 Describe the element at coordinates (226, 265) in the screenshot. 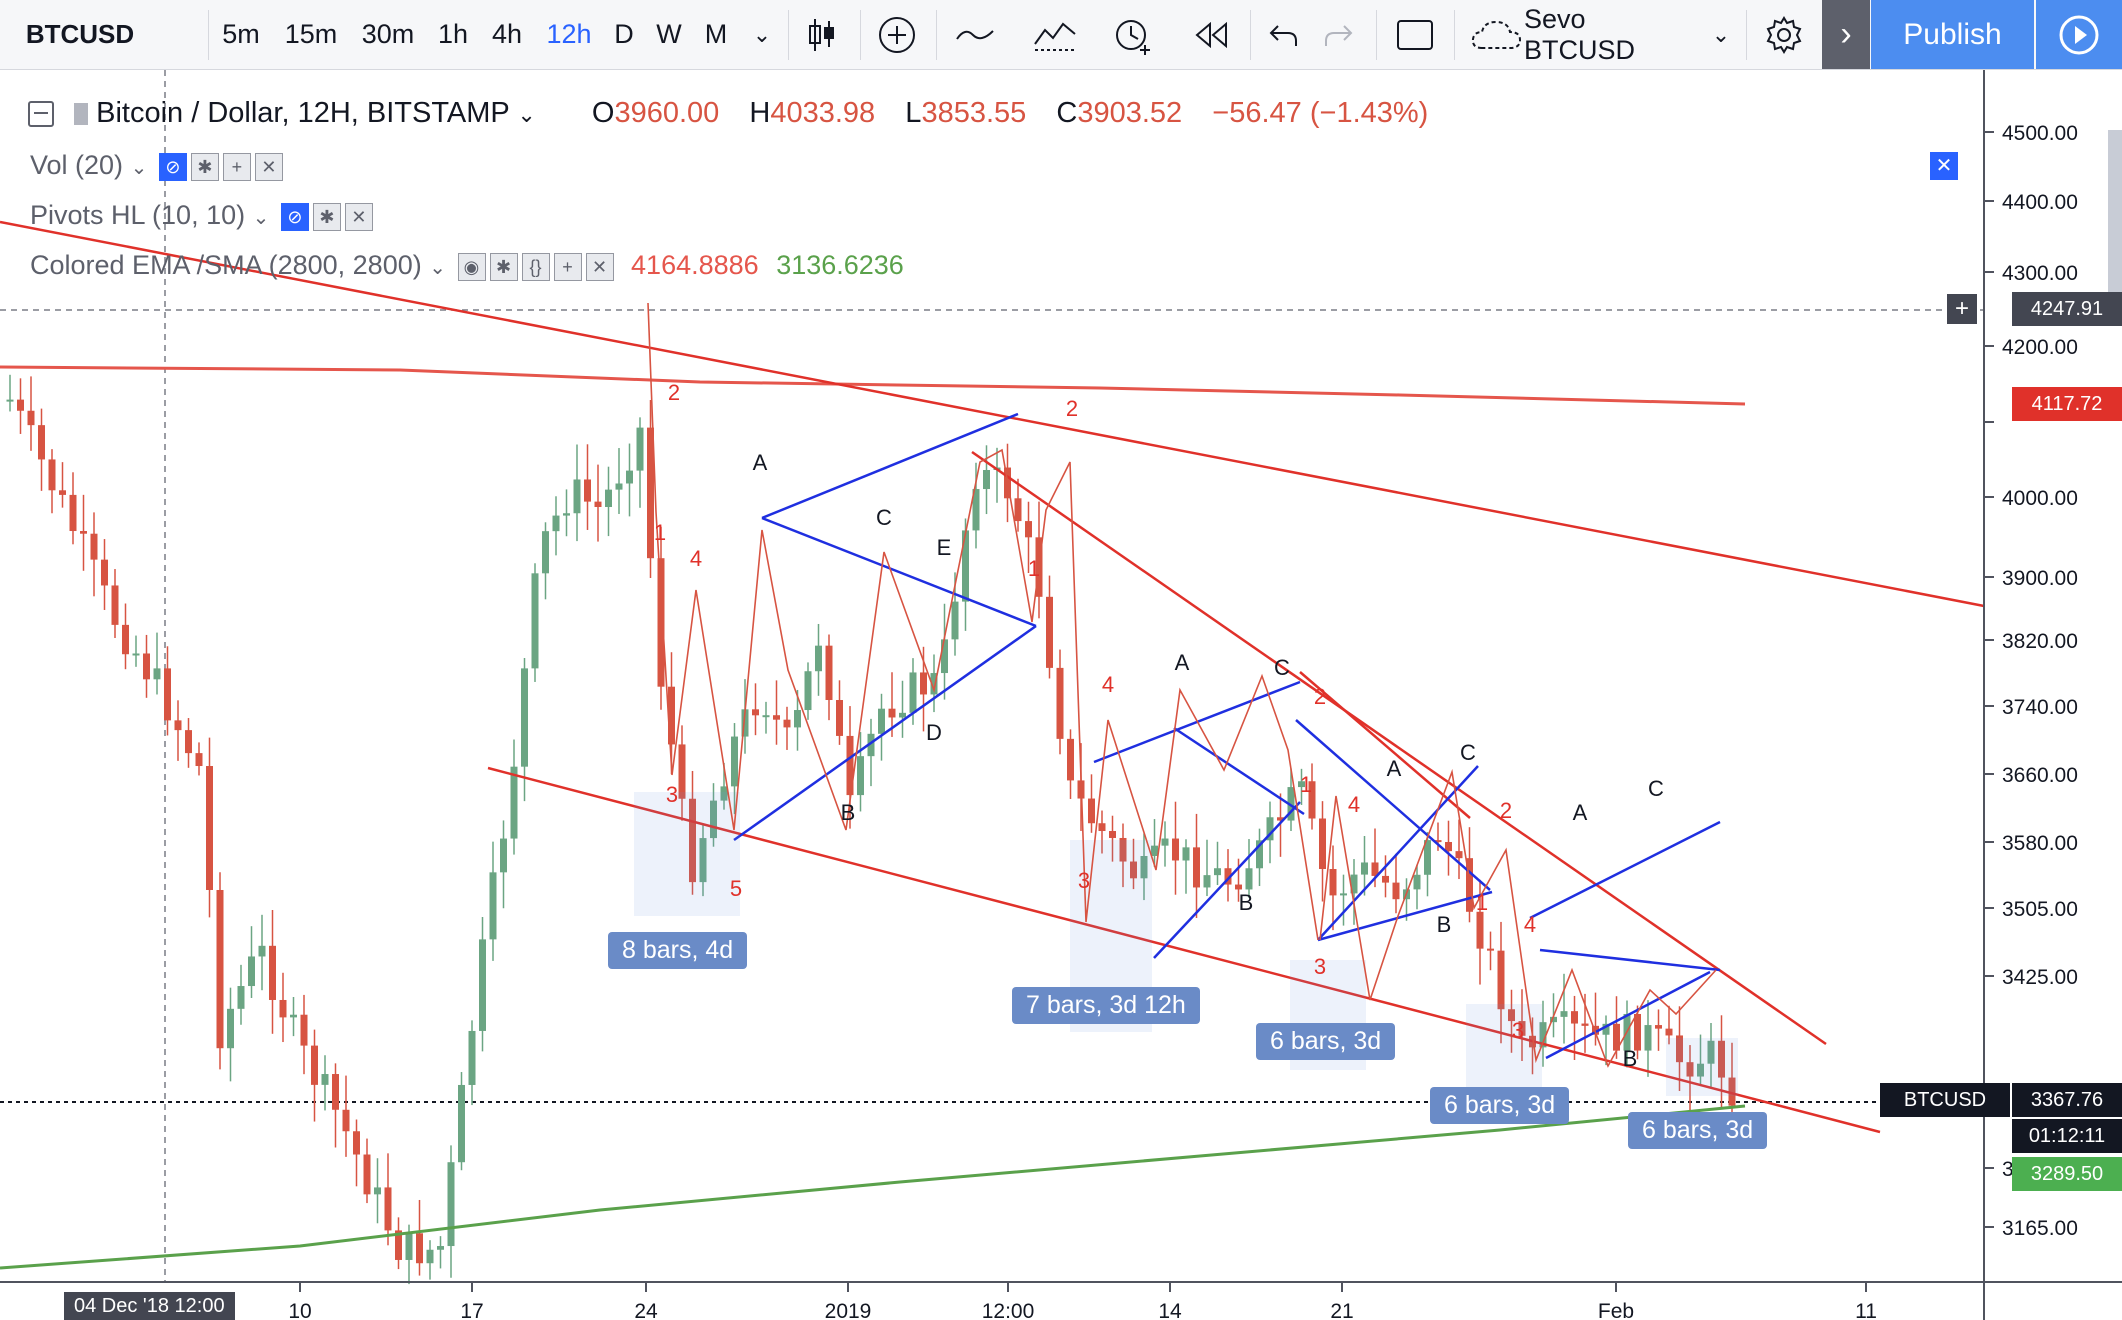

I see `ema-label: Colored EMA /SMA (2800, 2800)` at that location.